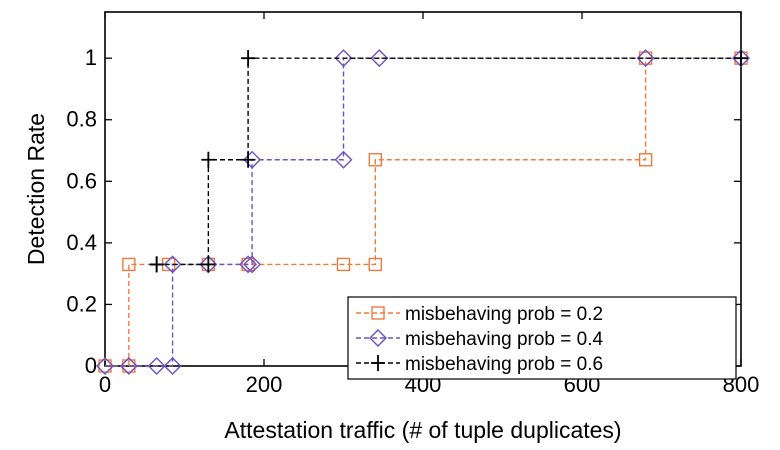  I want to click on y-tick-label: 0, so click(91, 365).